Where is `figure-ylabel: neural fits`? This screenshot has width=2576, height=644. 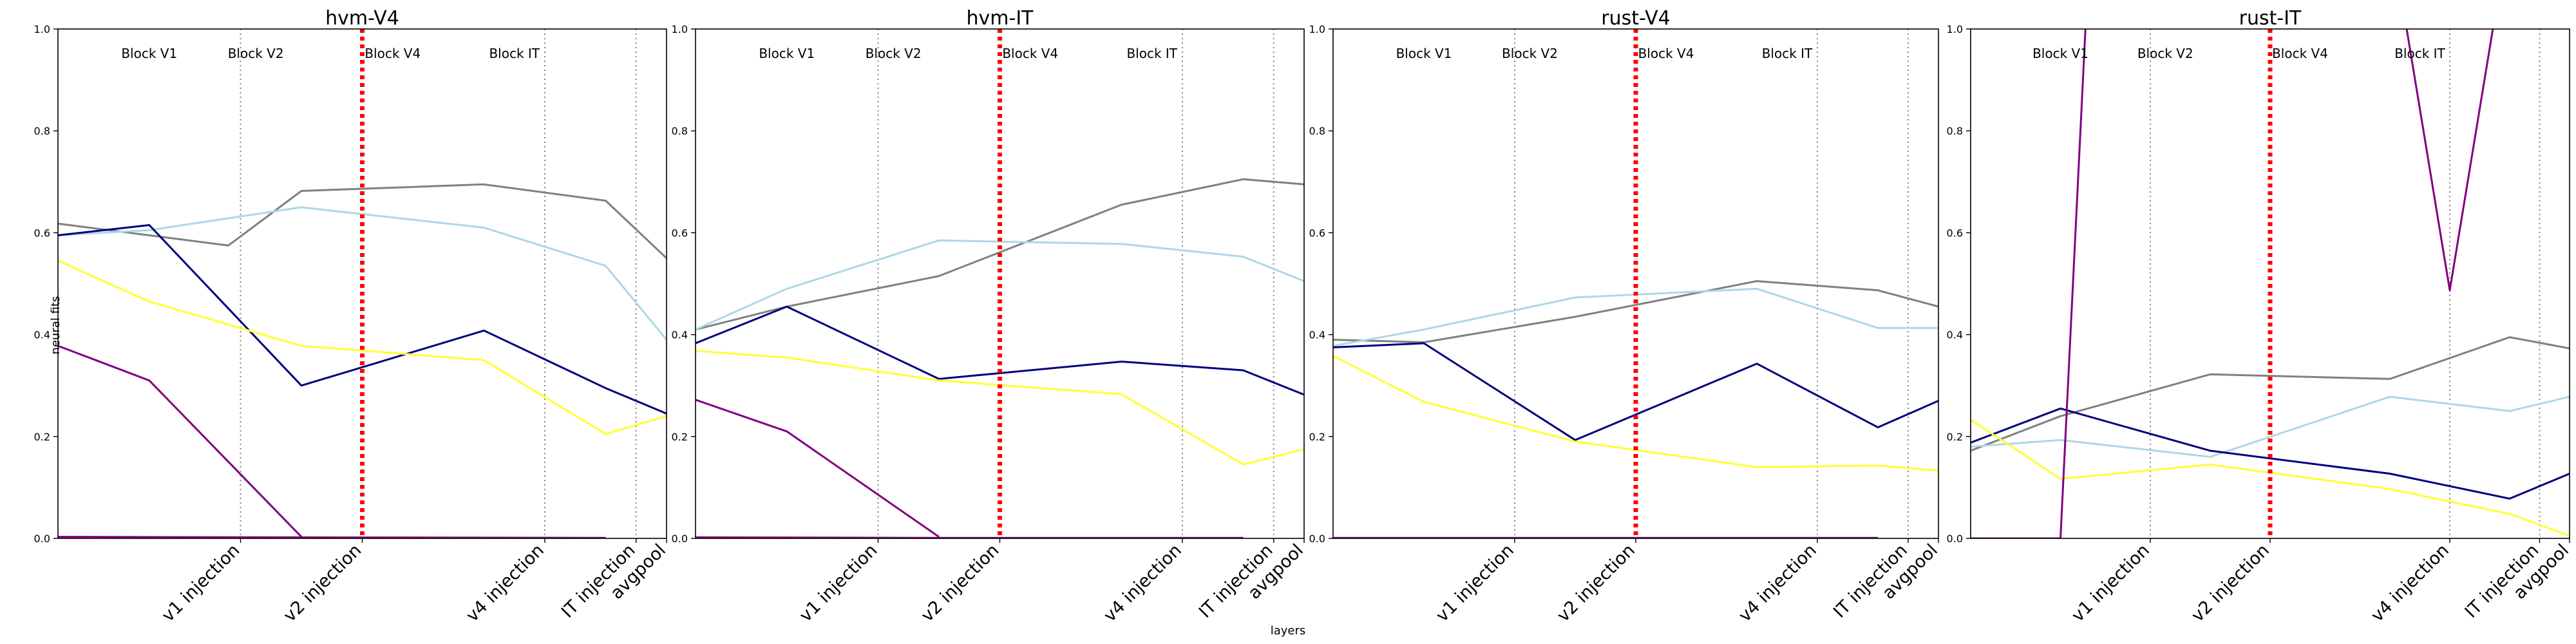 figure-ylabel: neural fits is located at coordinates (56, 326).